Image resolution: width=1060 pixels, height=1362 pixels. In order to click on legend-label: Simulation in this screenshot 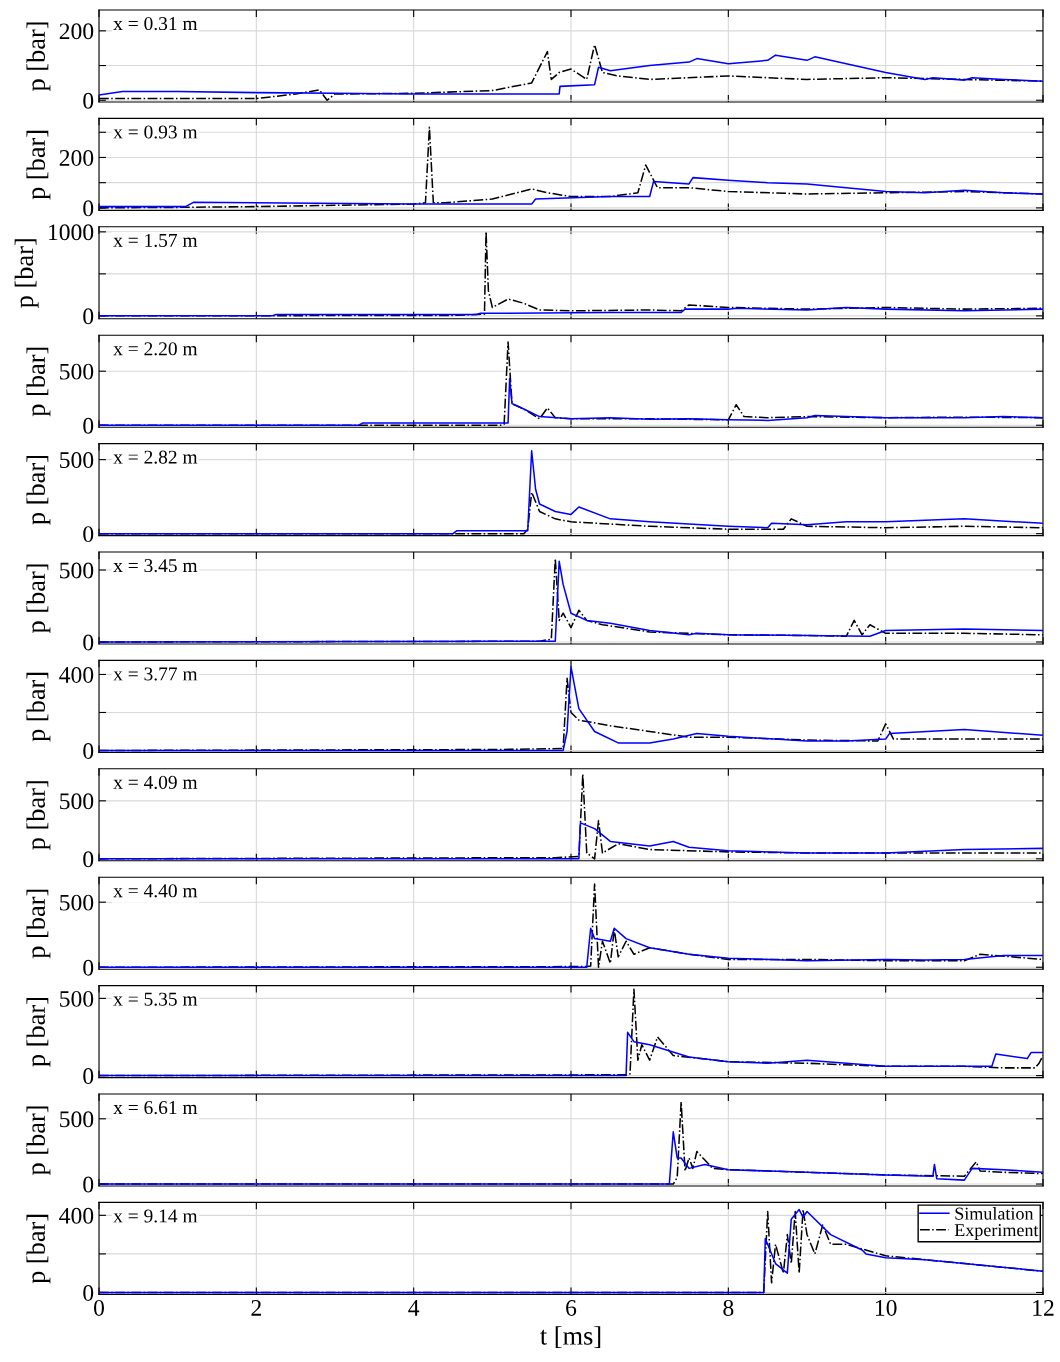, I will do `click(994, 1213)`.